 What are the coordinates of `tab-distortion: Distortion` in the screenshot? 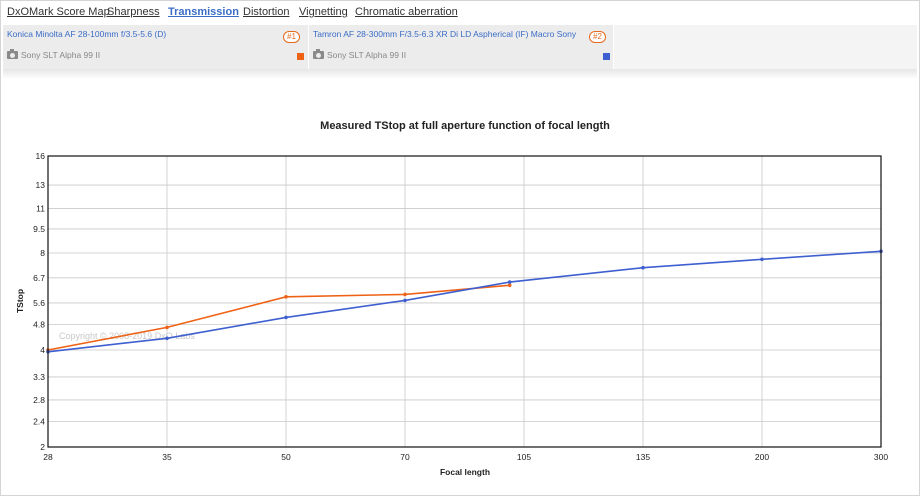 It's located at (266, 12).